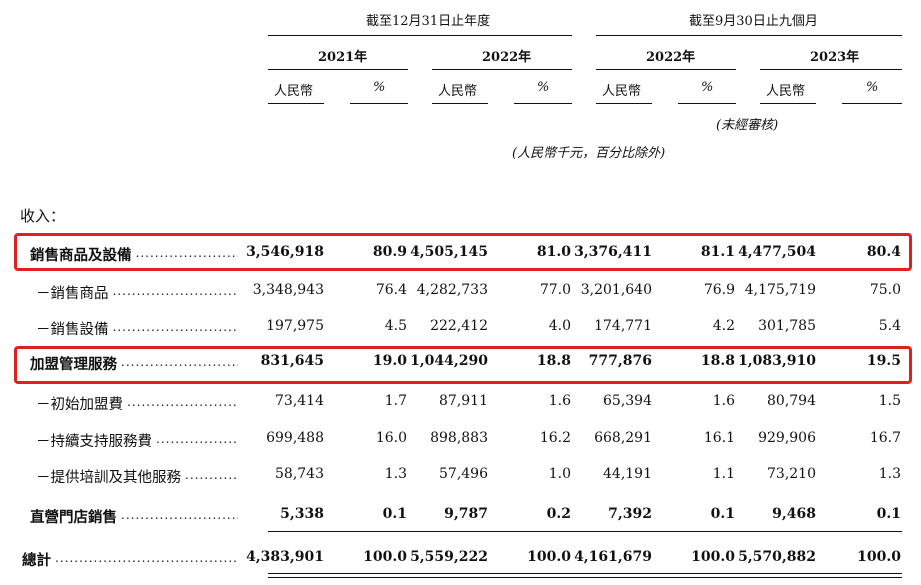  What do you see at coordinates (94, 442) in the screenshot?
I see `row-label: －持續支持服務費` at bounding box center [94, 442].